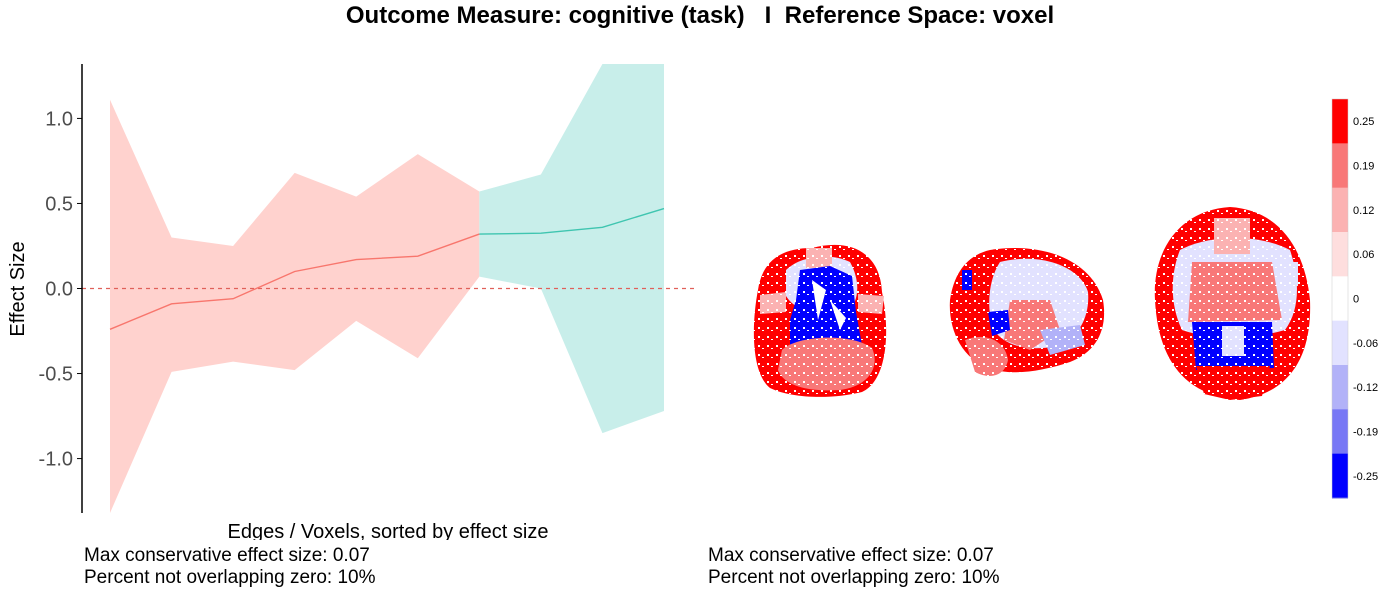 This screenshot has height=600, width=1400. I want to click on brain-sagittal-view, so click(1028, 315).